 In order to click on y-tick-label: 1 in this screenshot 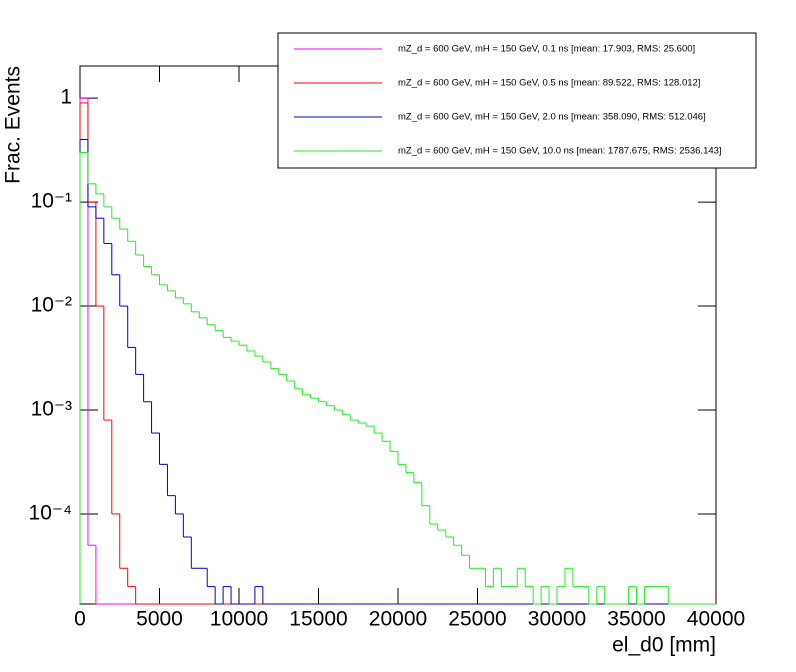, I will do `click(66, 97)`.